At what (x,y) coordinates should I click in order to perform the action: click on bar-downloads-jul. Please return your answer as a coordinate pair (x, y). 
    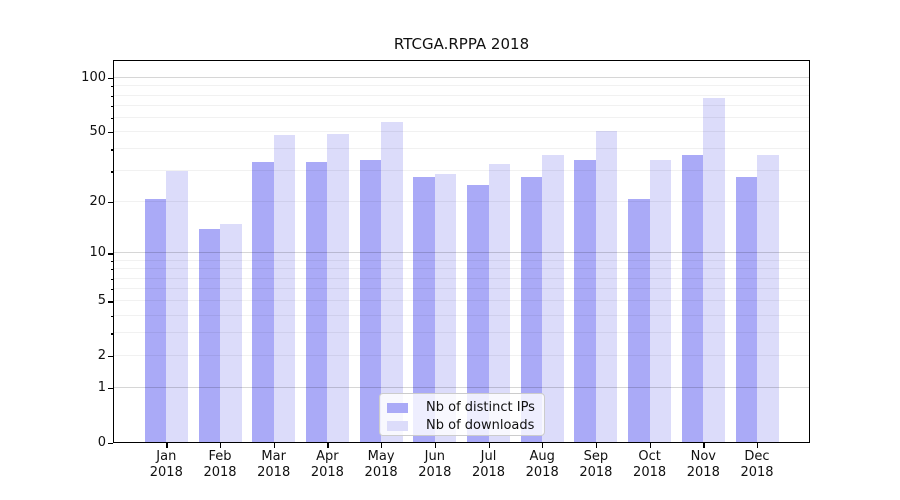
    Looking at the image, I should click on (499, 303).